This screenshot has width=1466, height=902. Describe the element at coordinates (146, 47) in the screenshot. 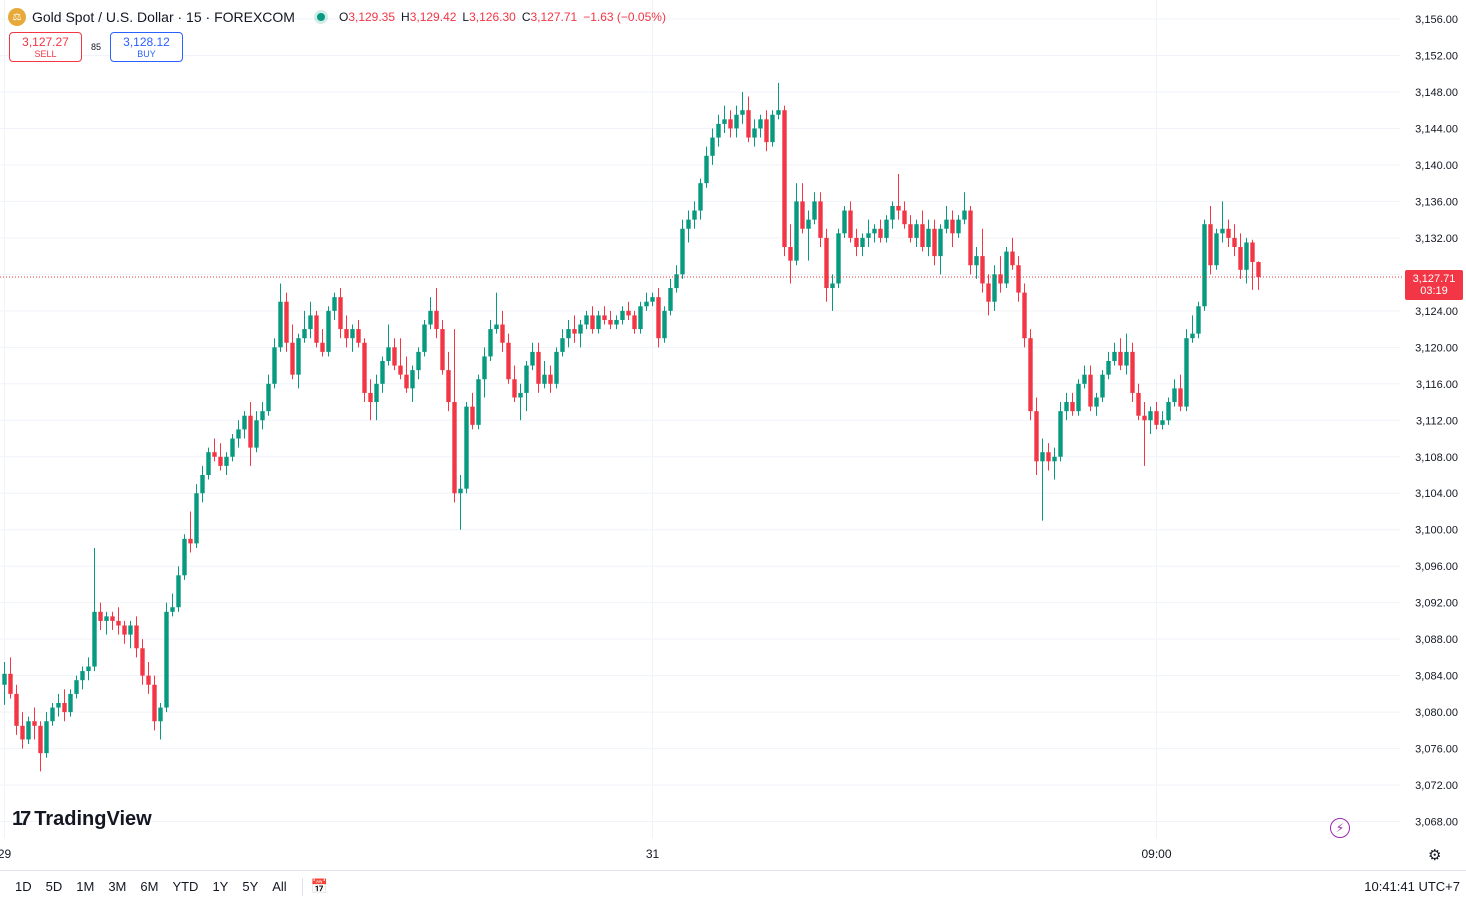

I see `buy-button: 3,128.12 BUY` at that location.